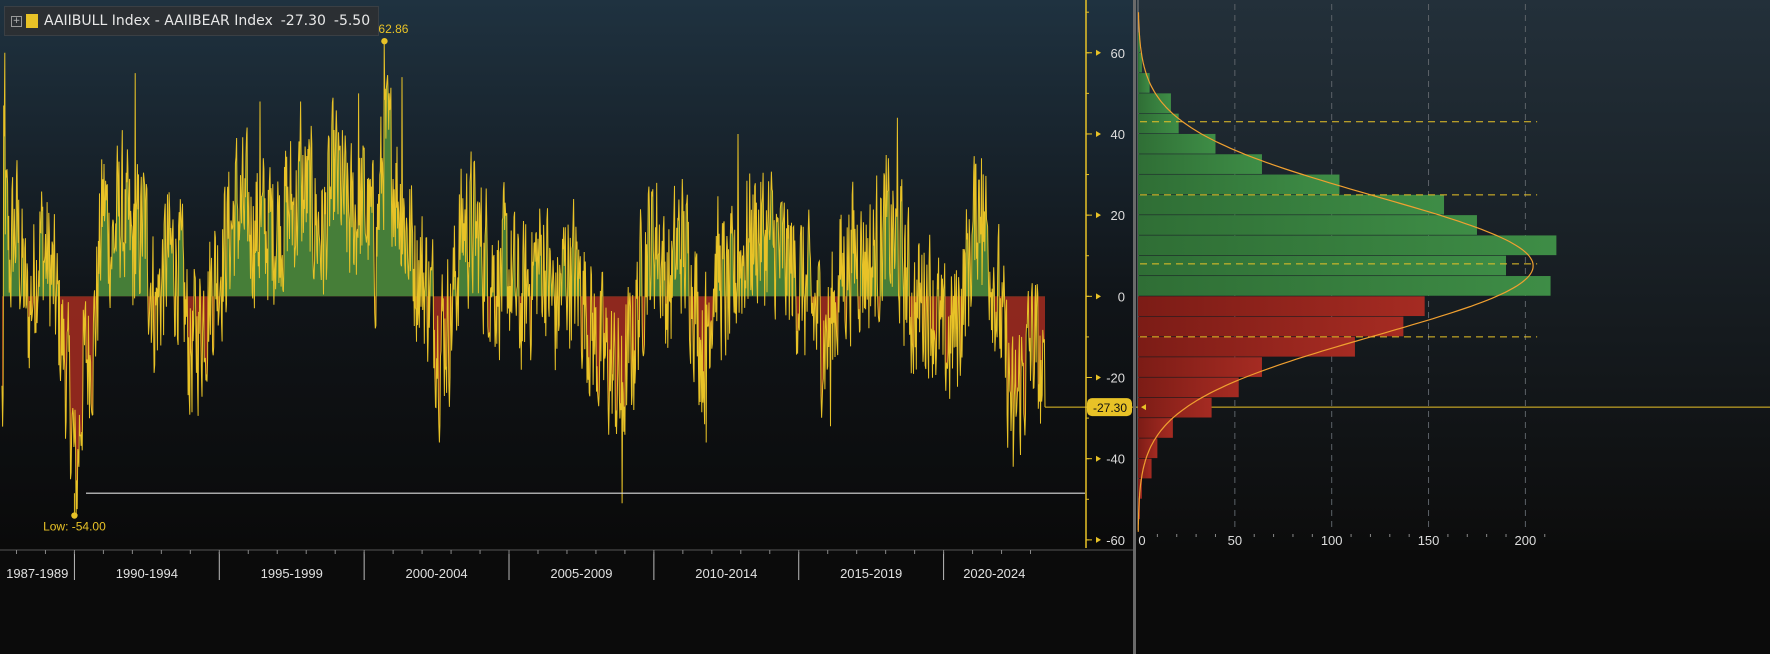 The image size is (1770, 654). What do you see at coordinates (1115, 378) in the screenshot?
I see `y-tick-label: -20` at bounding box center [1115, 378].